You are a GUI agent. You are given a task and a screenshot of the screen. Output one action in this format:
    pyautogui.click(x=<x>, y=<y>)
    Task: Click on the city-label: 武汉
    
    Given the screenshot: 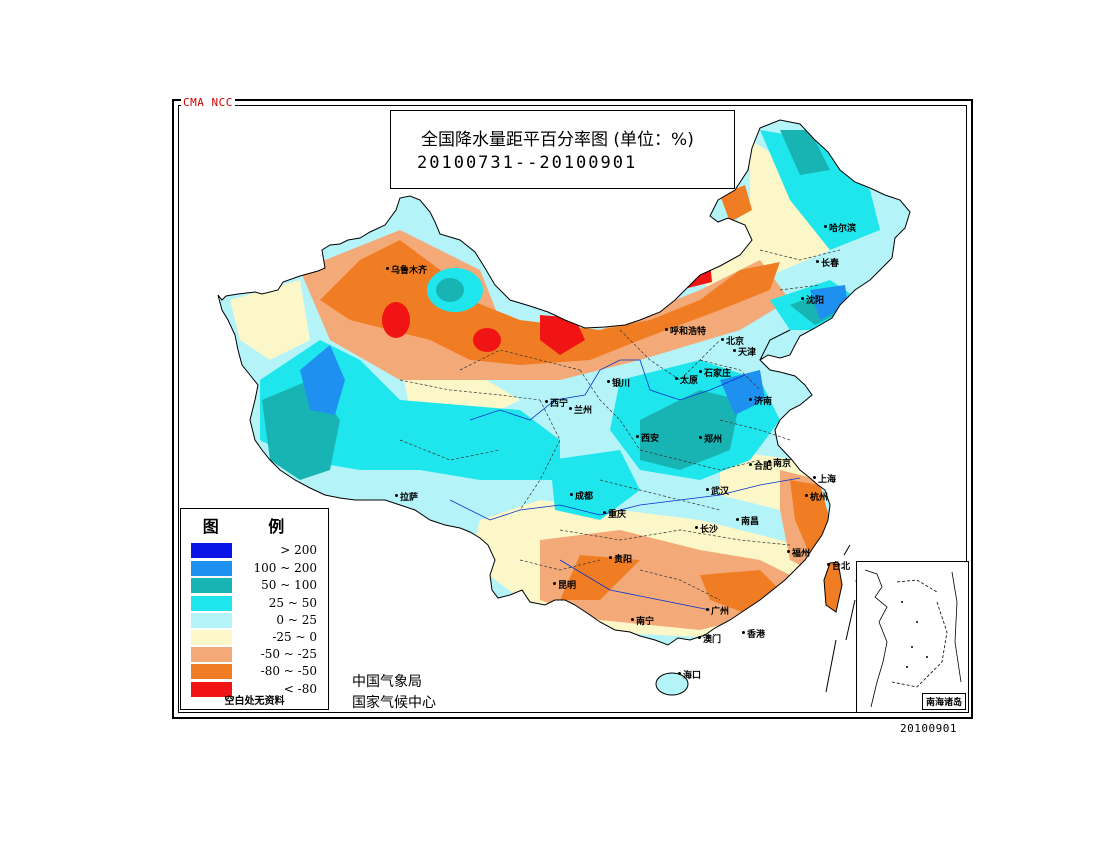 What is the action you would take?
    pyautogui.click(x=717, y=490)
    